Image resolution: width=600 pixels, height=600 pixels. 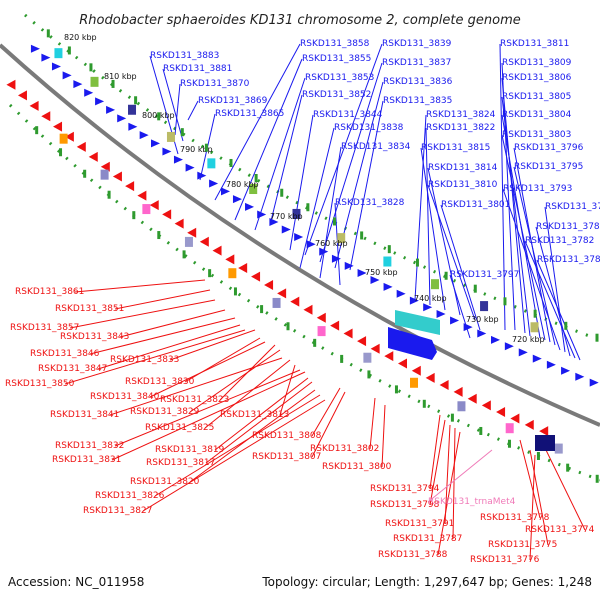 What do you see at coordinates (215, 84) in the screenshot?
I see `forward-gene-label: RSKD131_3870` at bounding box center [215, 84].